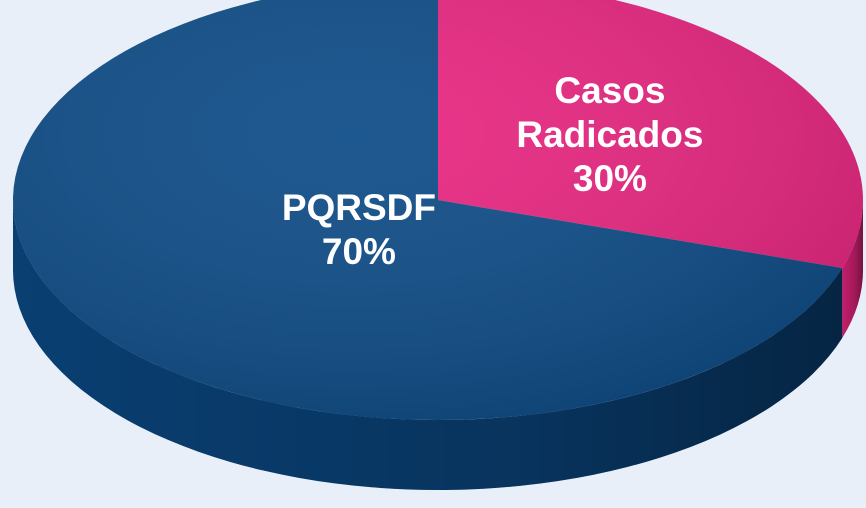 This screenshot has height=508, width=866. What do you see at coordinates (358, 251) in the screenshot?
I see `value-label: 70%` at bounding box center [358, 251].